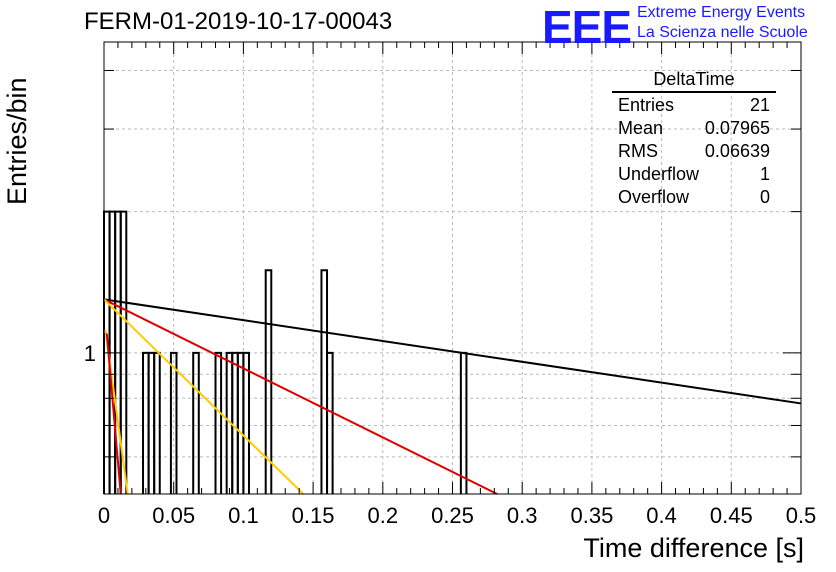 The height and width of the screenshot is (572, 836). I want to click on stats-value: 1, so click(764, 174).